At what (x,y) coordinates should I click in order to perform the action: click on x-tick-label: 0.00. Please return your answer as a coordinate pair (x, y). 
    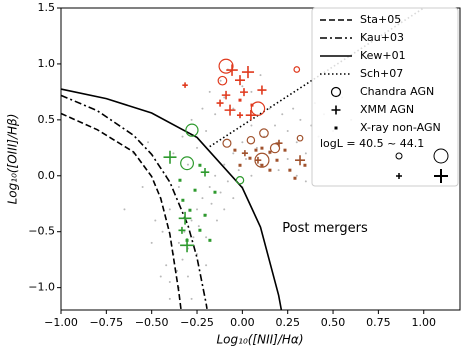
    Looking at the image, I should click on (242, 322).